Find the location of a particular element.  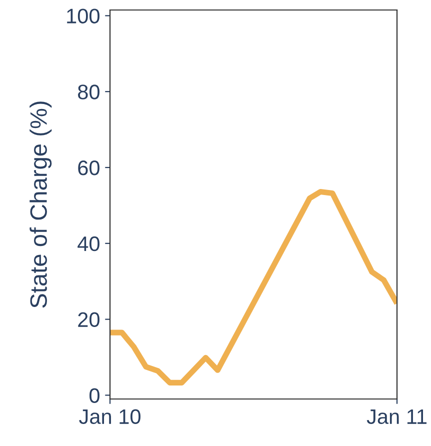

y-tick-label: 0 is located at coordinates (95, 395).